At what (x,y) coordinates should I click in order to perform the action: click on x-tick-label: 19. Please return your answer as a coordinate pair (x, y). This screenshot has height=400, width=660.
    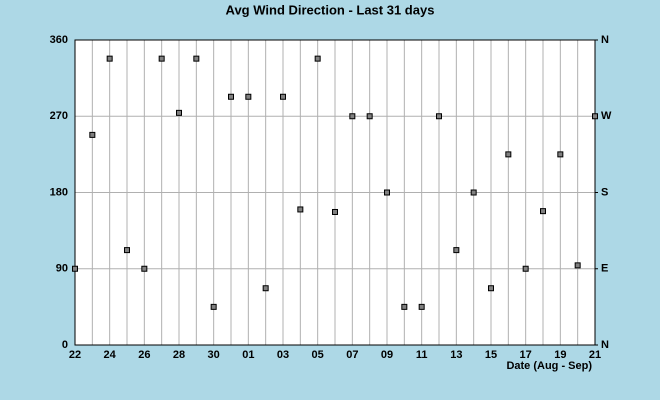
    Looking at the image, I should click on (560, 355).